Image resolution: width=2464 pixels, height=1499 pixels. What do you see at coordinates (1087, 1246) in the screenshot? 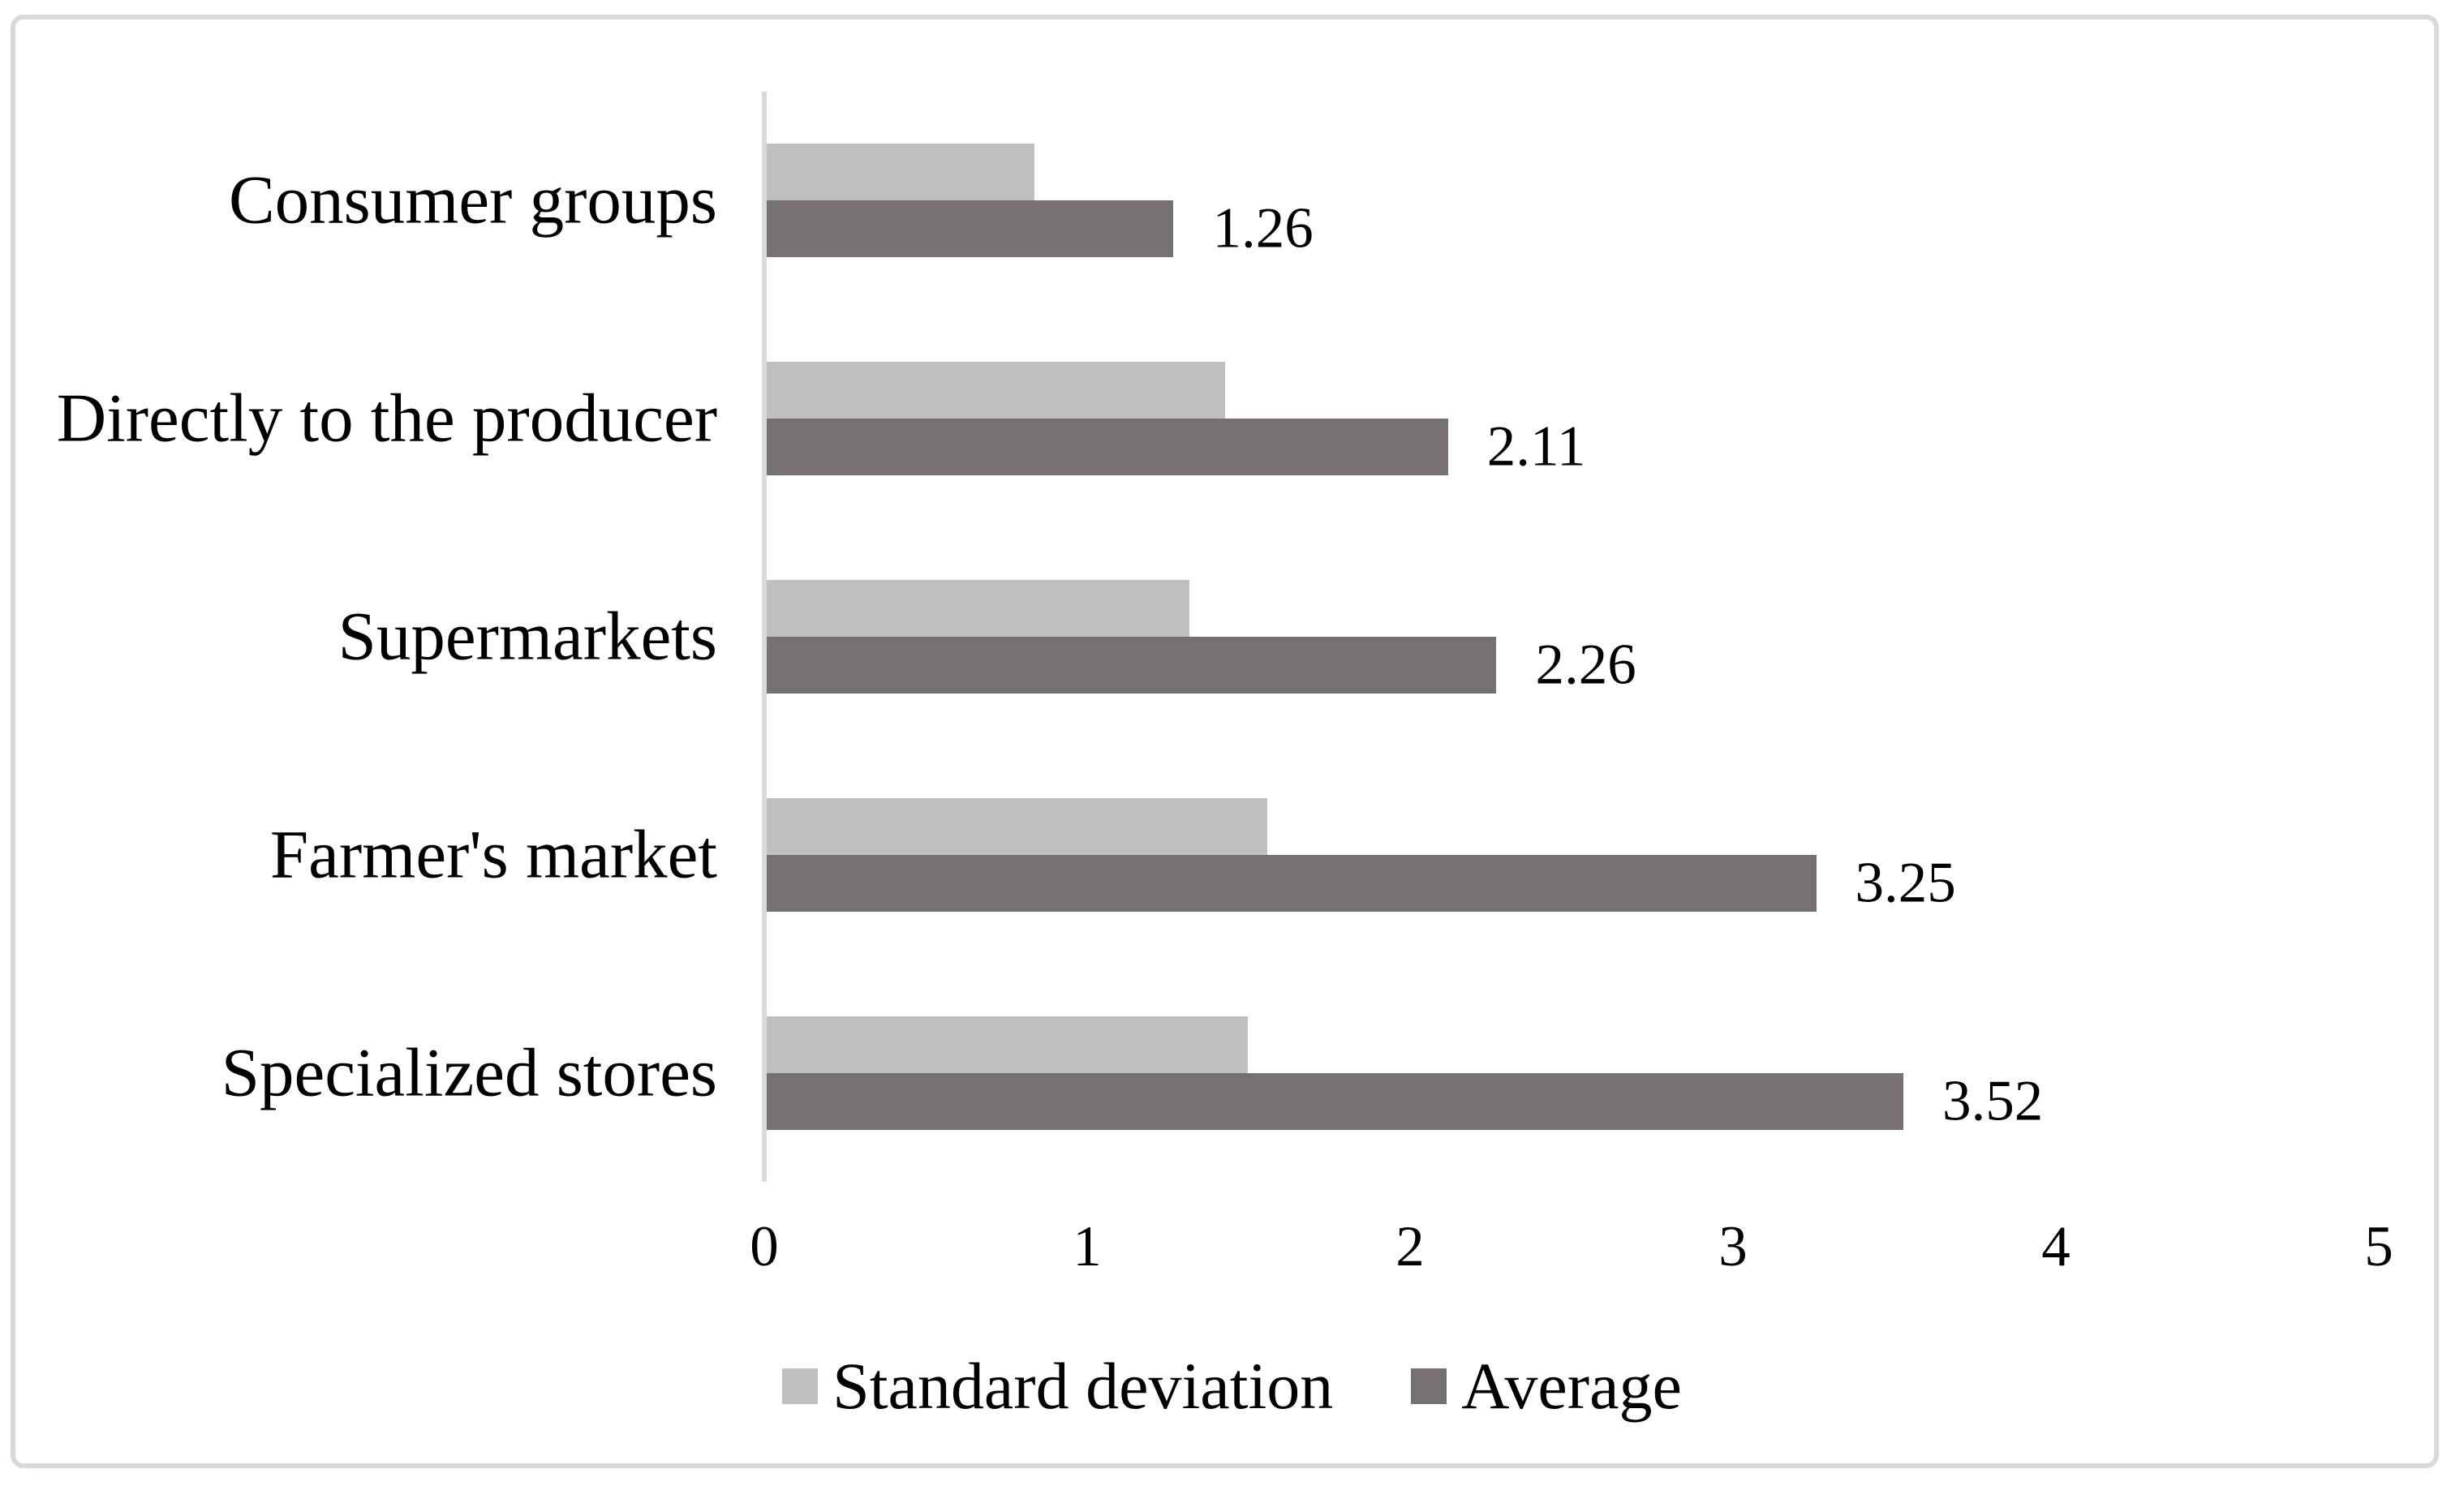
I see `x-tick-label: 1` at bounding box center [1087, 1246].